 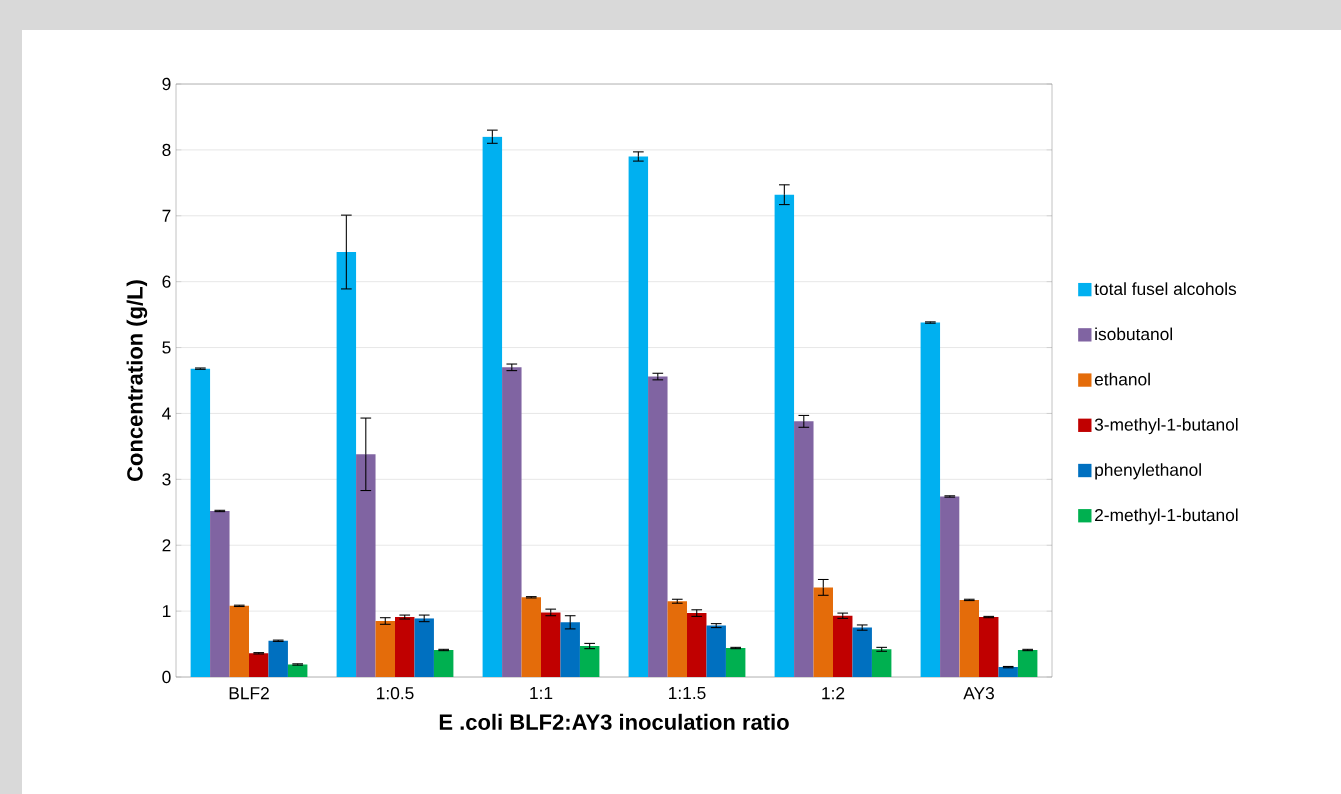 What do you see at coordinates (541, 693) in the screenshot?
I see `x-tick-label: 1:1` at bounding box center [541, 693].